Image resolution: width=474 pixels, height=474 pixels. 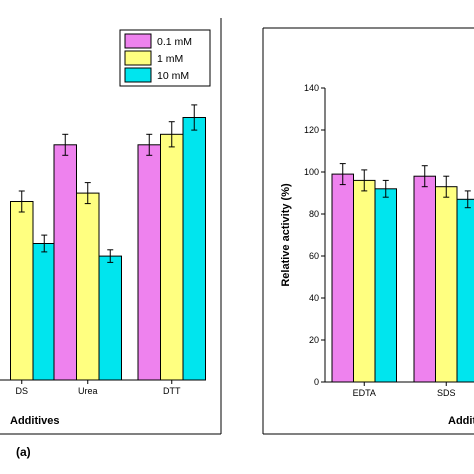 What do you see at coordinates (138, 58) in the screenshot?
I see `legend-swatch-1mm` at bounding box center [138, 58].